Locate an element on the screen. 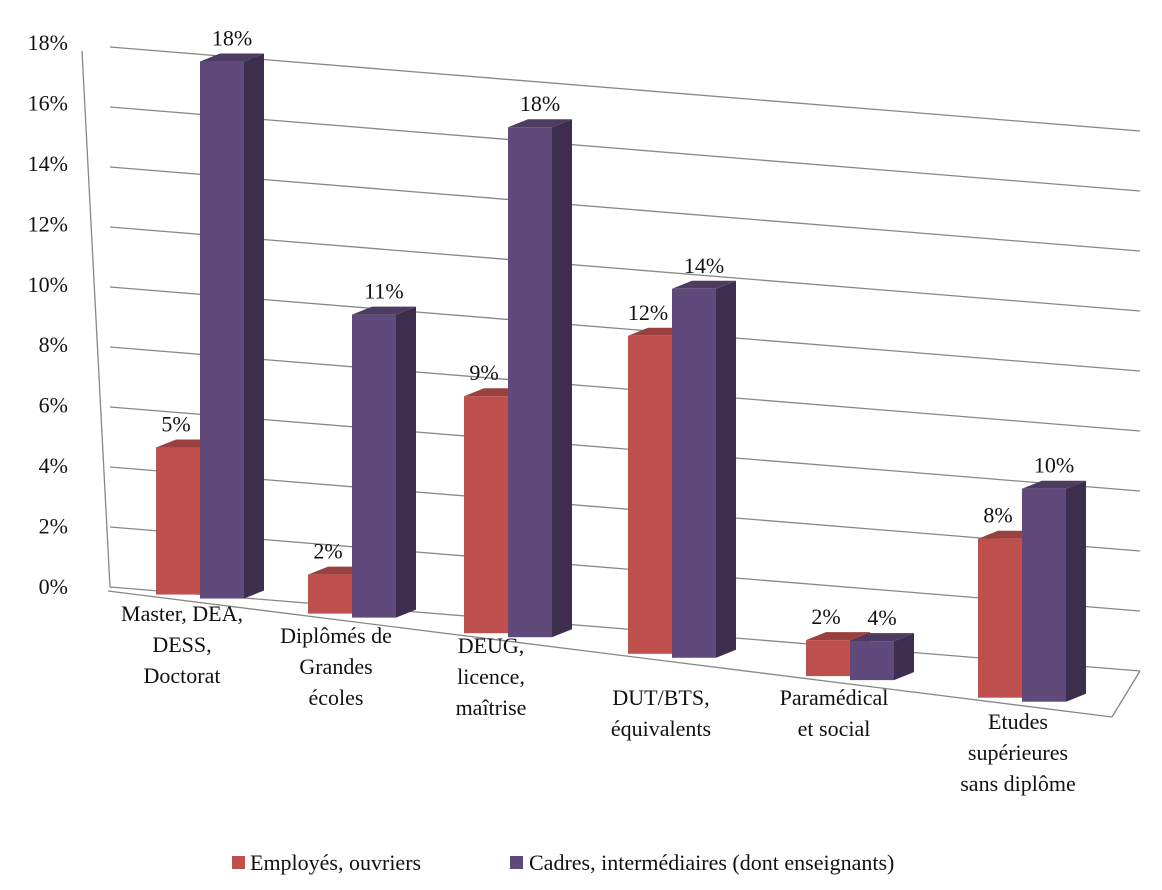 This screenshot has width=1162, height=890. y-tick-label: 2% is located at coordinates (53, 526).